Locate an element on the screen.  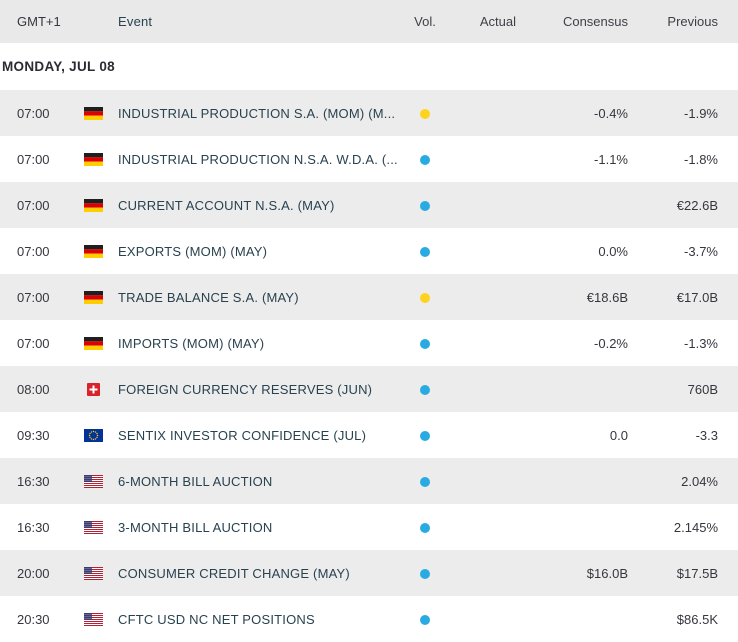
event-name: CFTC USD NC NET POSITIONS is located at coordinates (216, 619).